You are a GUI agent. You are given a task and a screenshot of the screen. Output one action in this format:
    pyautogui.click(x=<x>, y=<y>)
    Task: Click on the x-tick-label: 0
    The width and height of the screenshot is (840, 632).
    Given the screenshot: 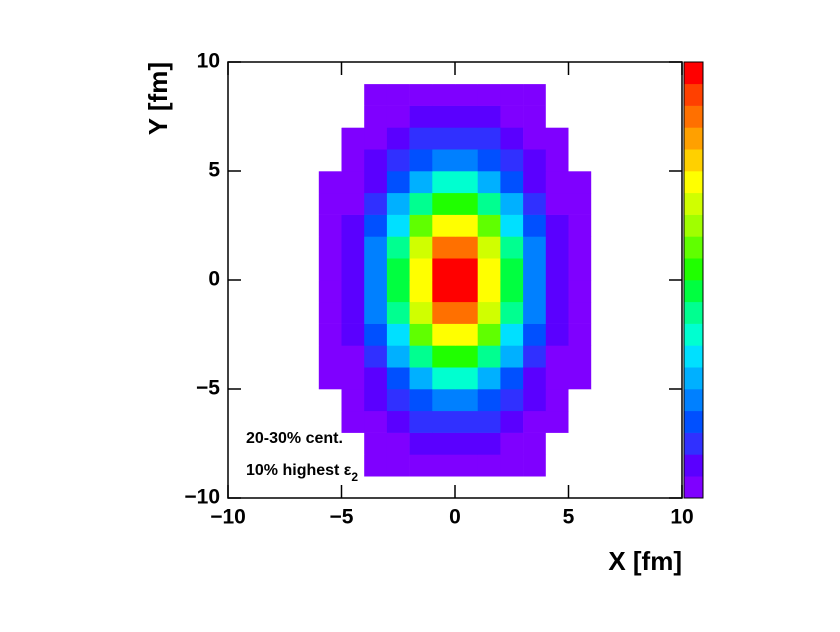 What is the action you would take?
    pyautogui.click(x=455, y=517)
    